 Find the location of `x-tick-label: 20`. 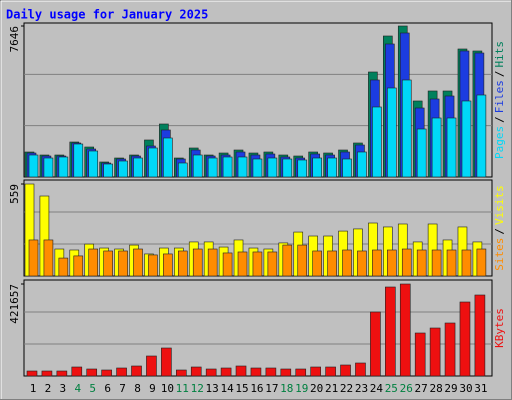

x-tick-label: 20 is located at coordinates (316, 388).